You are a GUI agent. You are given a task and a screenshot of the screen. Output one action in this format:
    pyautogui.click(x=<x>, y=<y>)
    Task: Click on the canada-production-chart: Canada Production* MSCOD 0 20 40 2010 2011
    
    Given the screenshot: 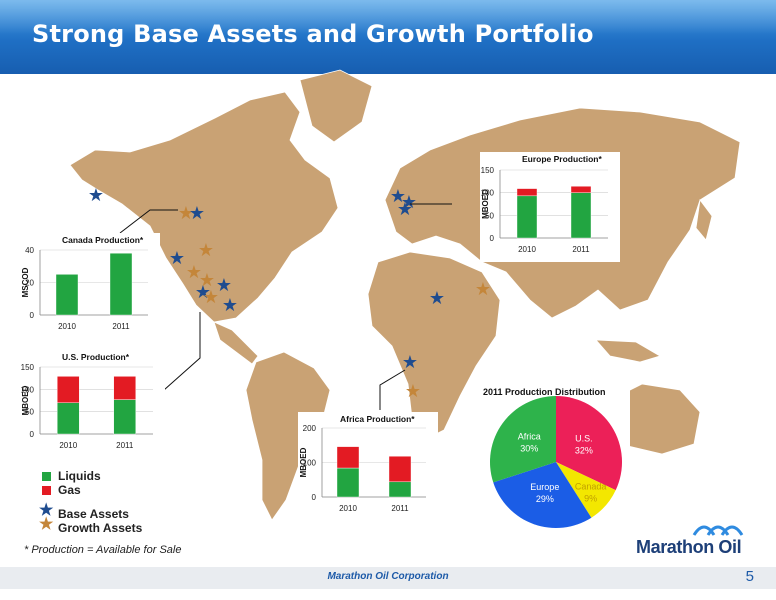 What is the action you would take?
    pyautogui.click(x=90, y=288)
    